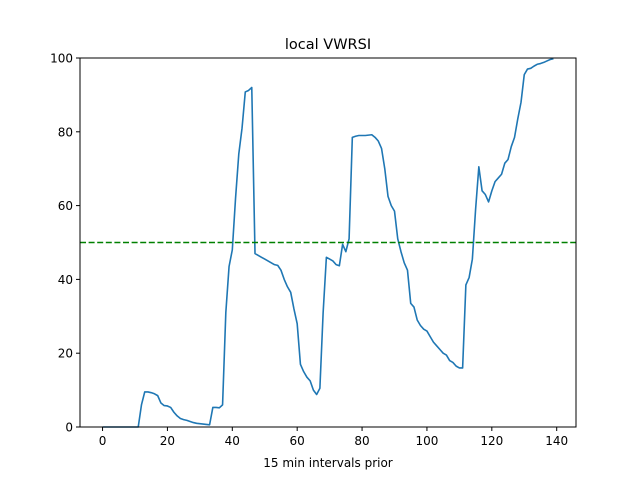 This screenshot has height=484, width=640. What do you see at coordinates (491, 441) in the screenshot?
I see `x-tick-label: 120` at bounding box center [491, 441].